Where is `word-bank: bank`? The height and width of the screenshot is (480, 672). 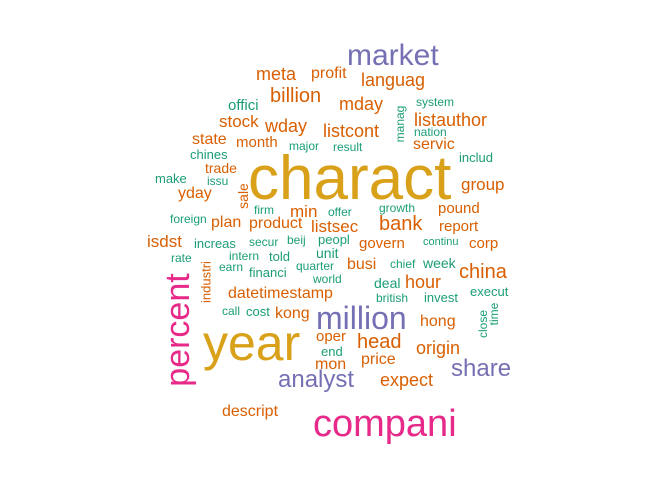
word-bank: bank is located at coordinates (401, 224).